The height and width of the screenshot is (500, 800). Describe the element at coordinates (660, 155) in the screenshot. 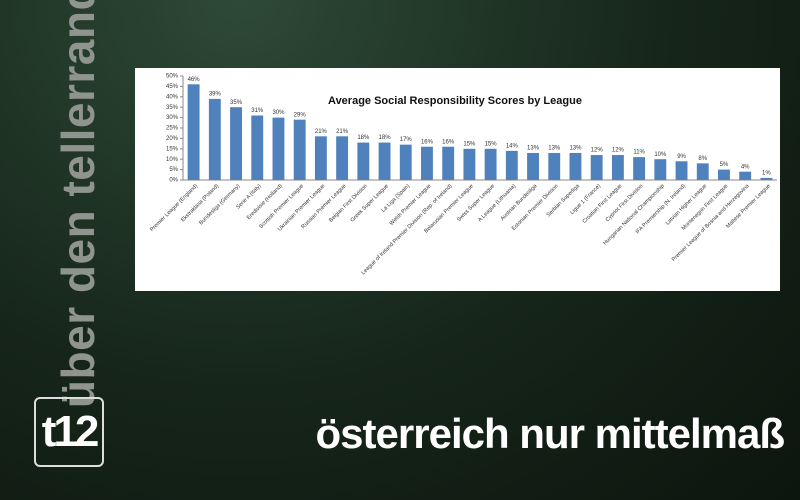

I see `value-label: 10%` at that location.